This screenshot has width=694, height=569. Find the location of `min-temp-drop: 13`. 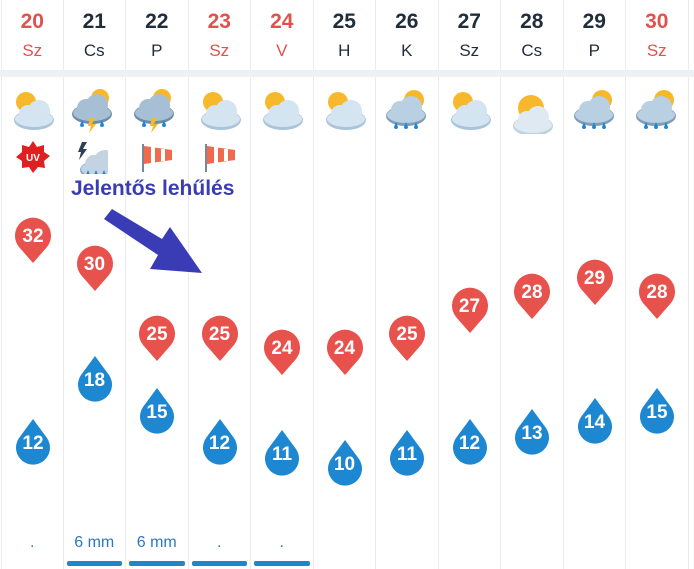

min-temp-drop: 13 is located at coordinates (532, 432).